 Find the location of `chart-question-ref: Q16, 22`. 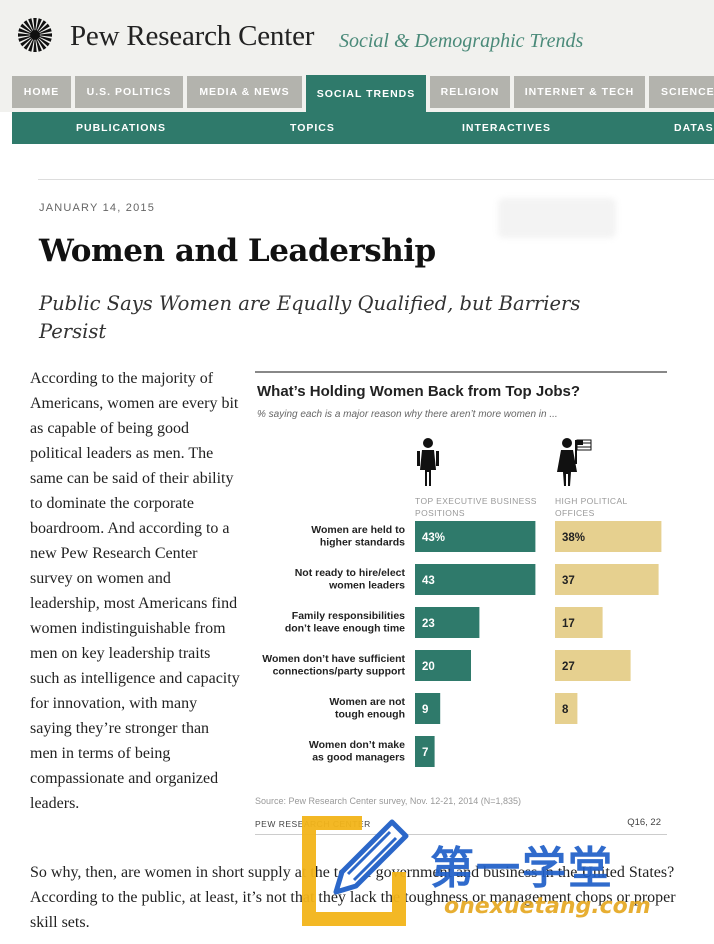

chart-question-ref: Q16, 22 is located at coordinates (644, 822).